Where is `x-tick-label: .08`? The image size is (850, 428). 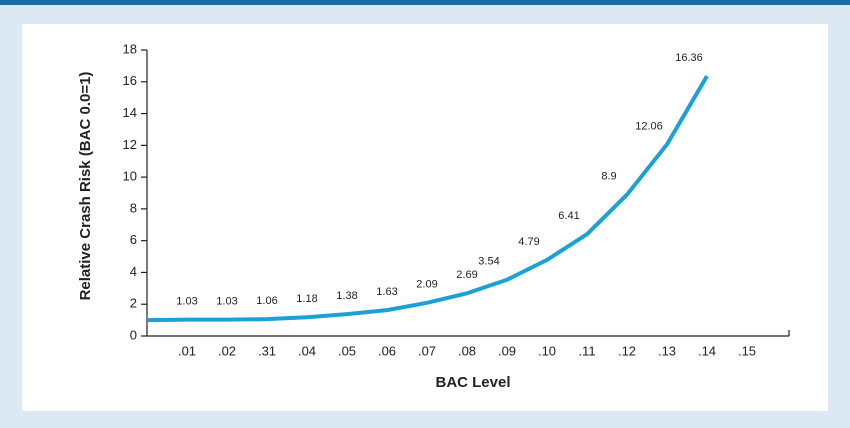 x-tick-label: .08 is located at coordinates (467, 350).